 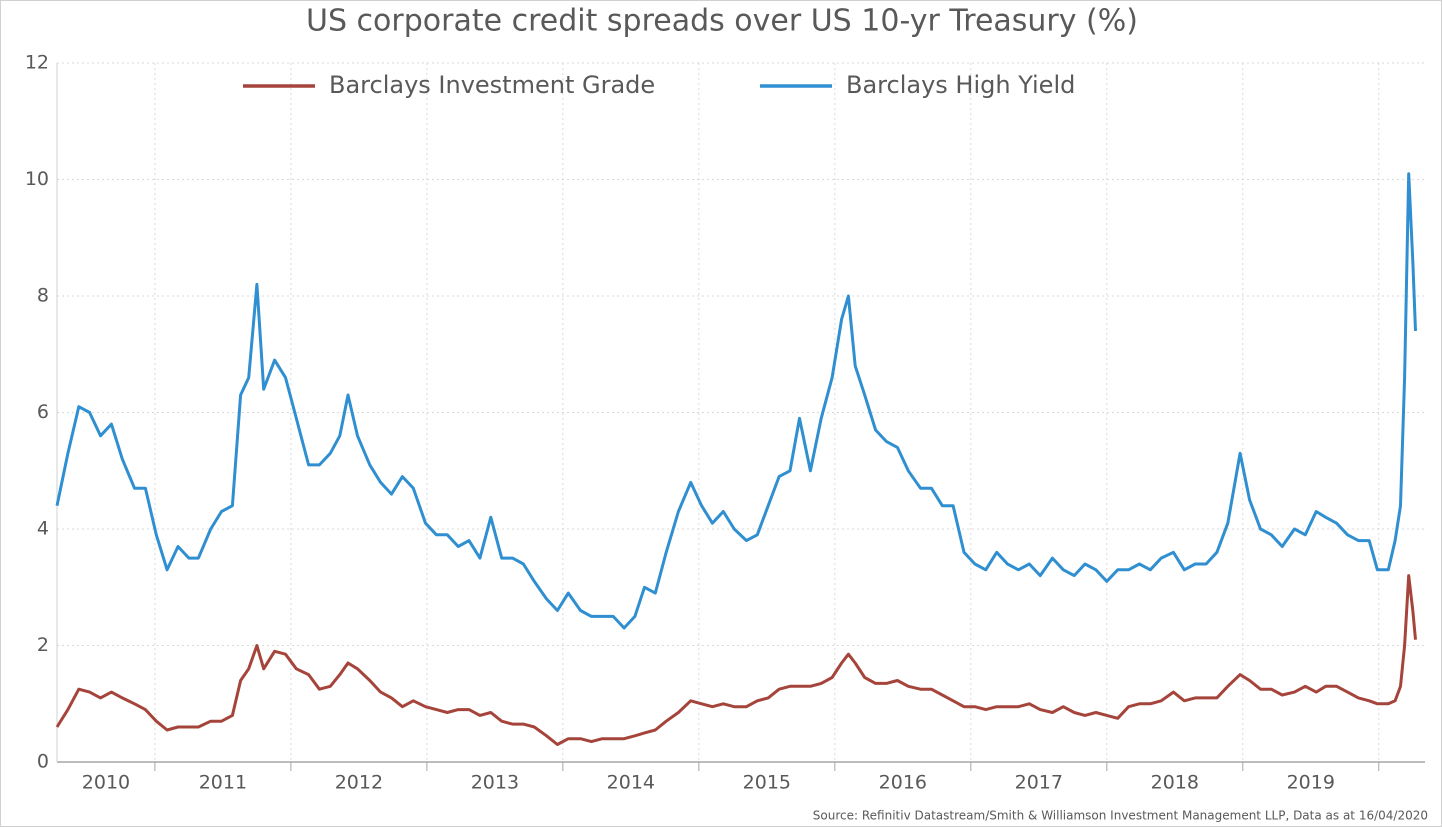 What do you see at coordinates (43, 645) in the screenshot?
I see `y-tick-label: 2` at bounding box center [43, 645].